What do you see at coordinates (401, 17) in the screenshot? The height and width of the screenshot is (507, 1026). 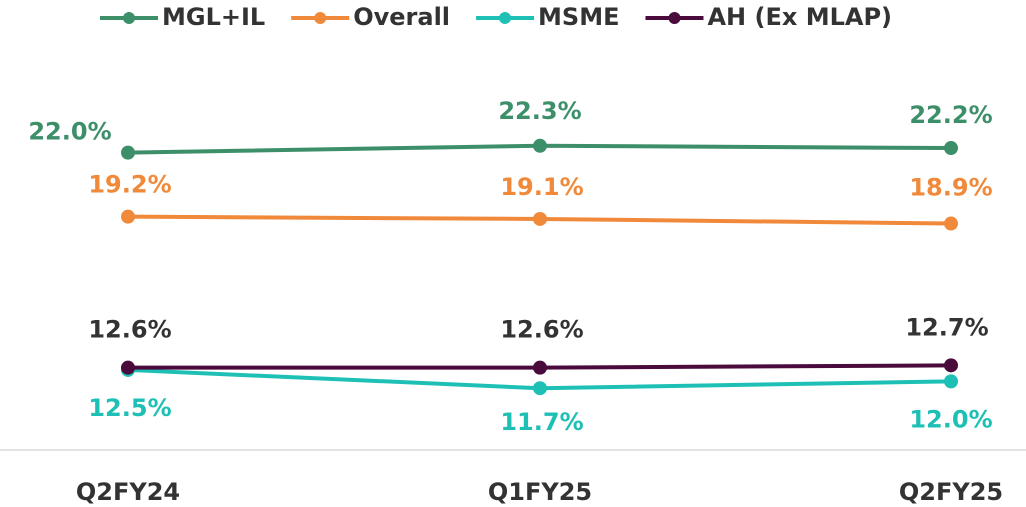 I see `legend-label: Overall` at bounding box center [401, 17].